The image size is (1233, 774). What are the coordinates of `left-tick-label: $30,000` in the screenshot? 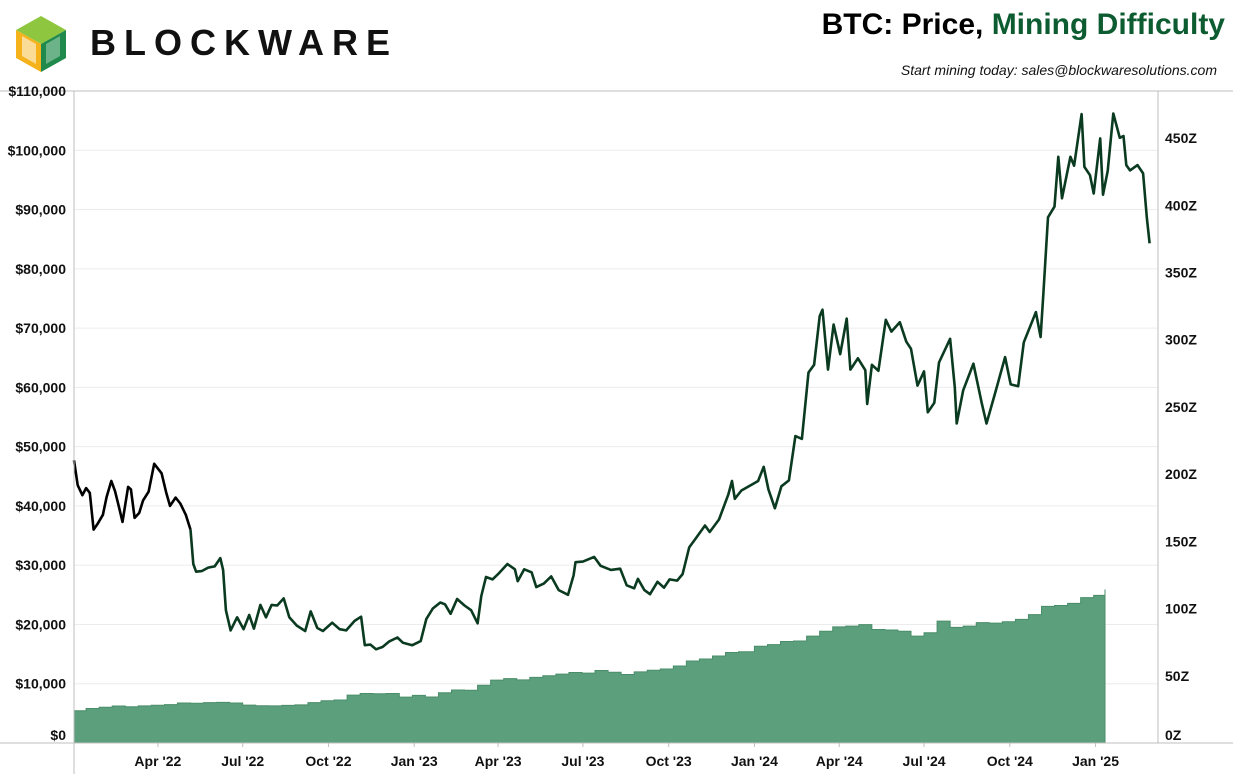 It's located at (40, 565).